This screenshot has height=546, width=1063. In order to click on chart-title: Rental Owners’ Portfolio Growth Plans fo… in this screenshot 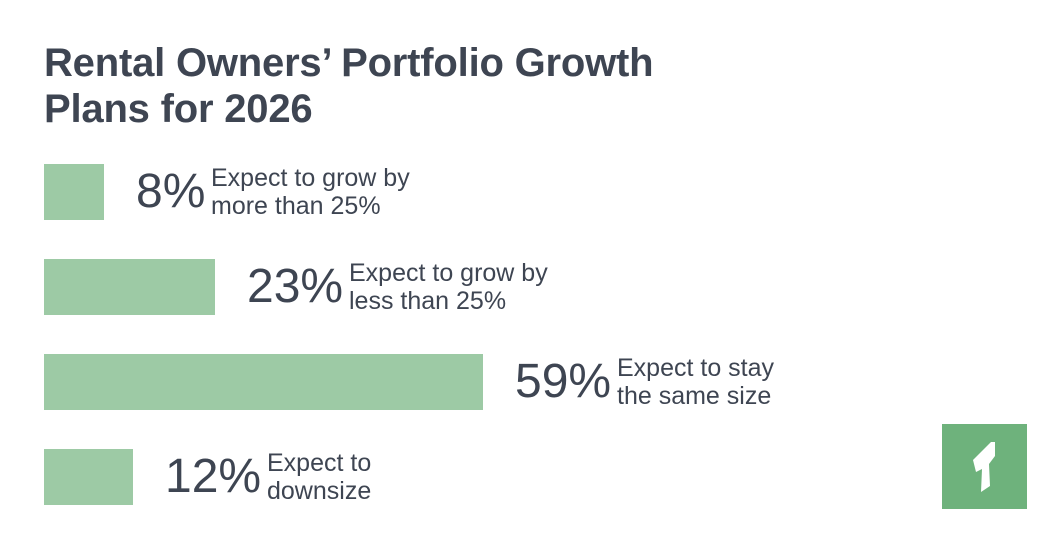, I will do `click(349, 86)`.